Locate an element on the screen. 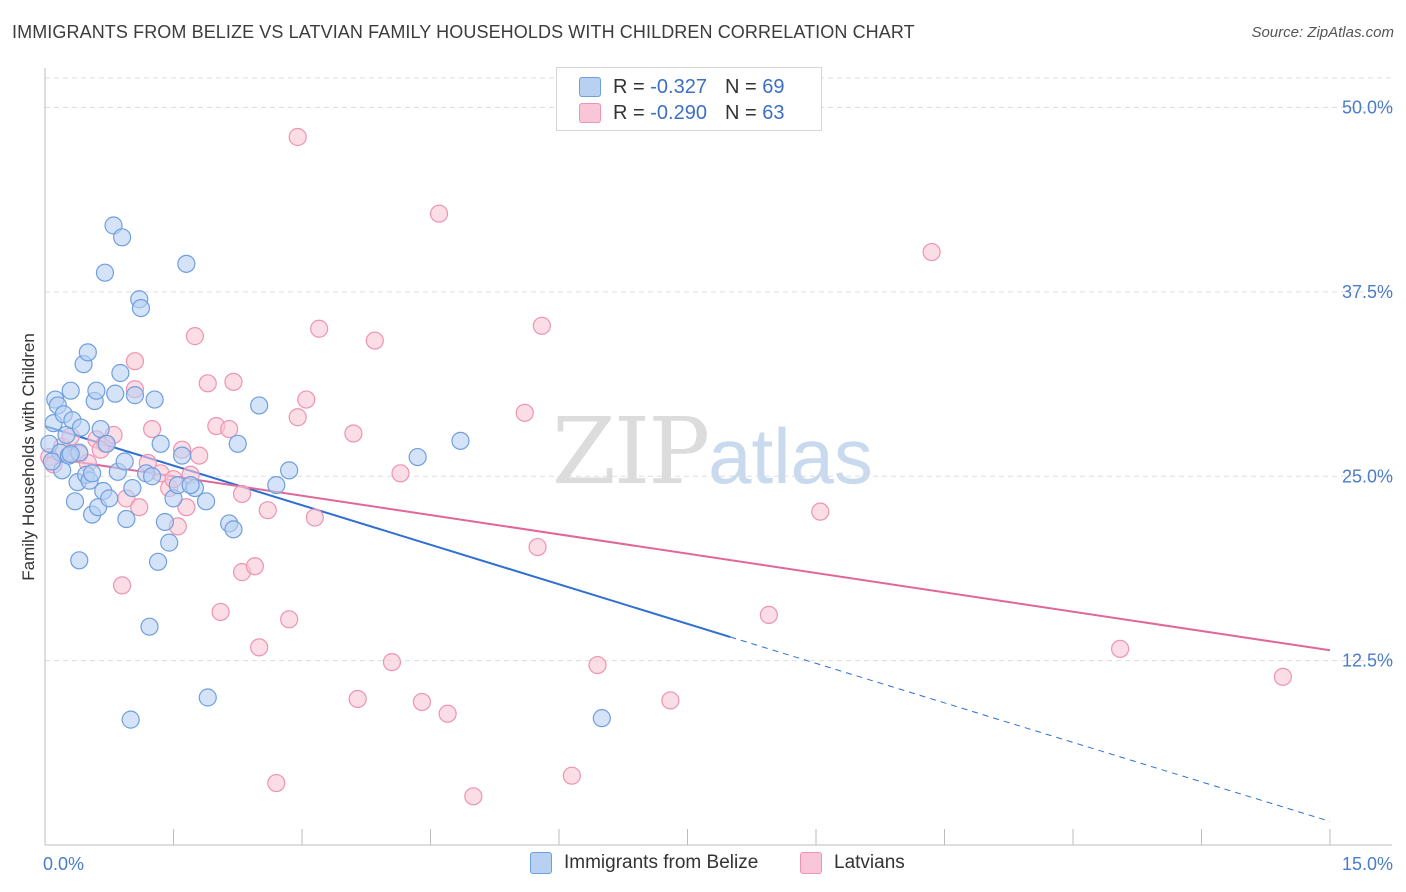 This screenshot has height=892, width=1406. y-axis-label: Family Households with Children is located at coordinates (28, 457).